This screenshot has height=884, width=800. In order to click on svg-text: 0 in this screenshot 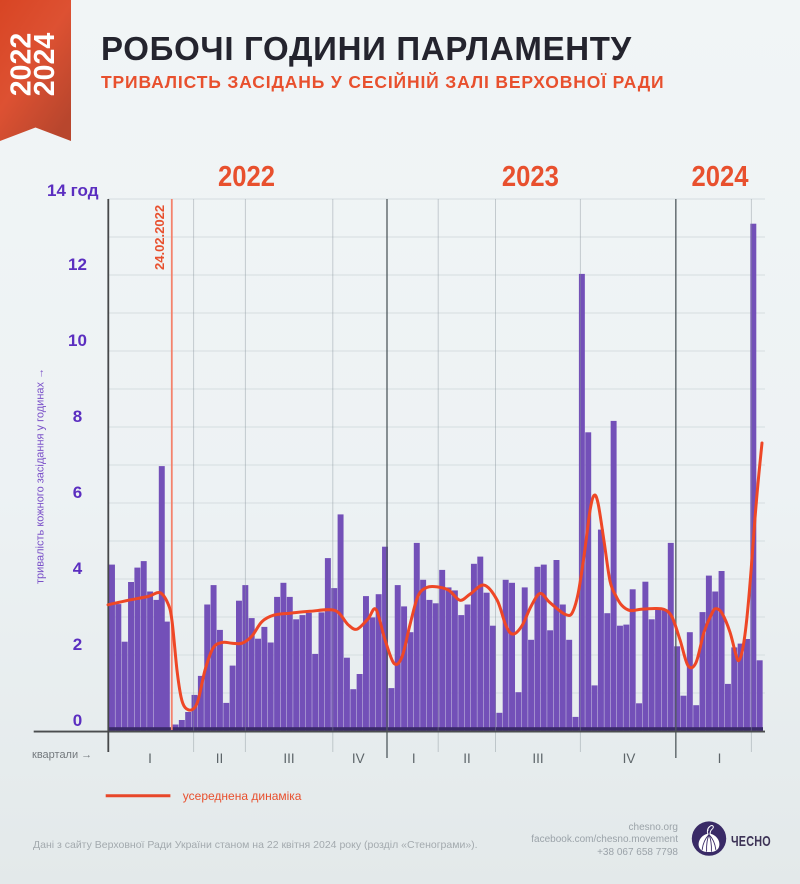, I will do `click(77, 720)`.